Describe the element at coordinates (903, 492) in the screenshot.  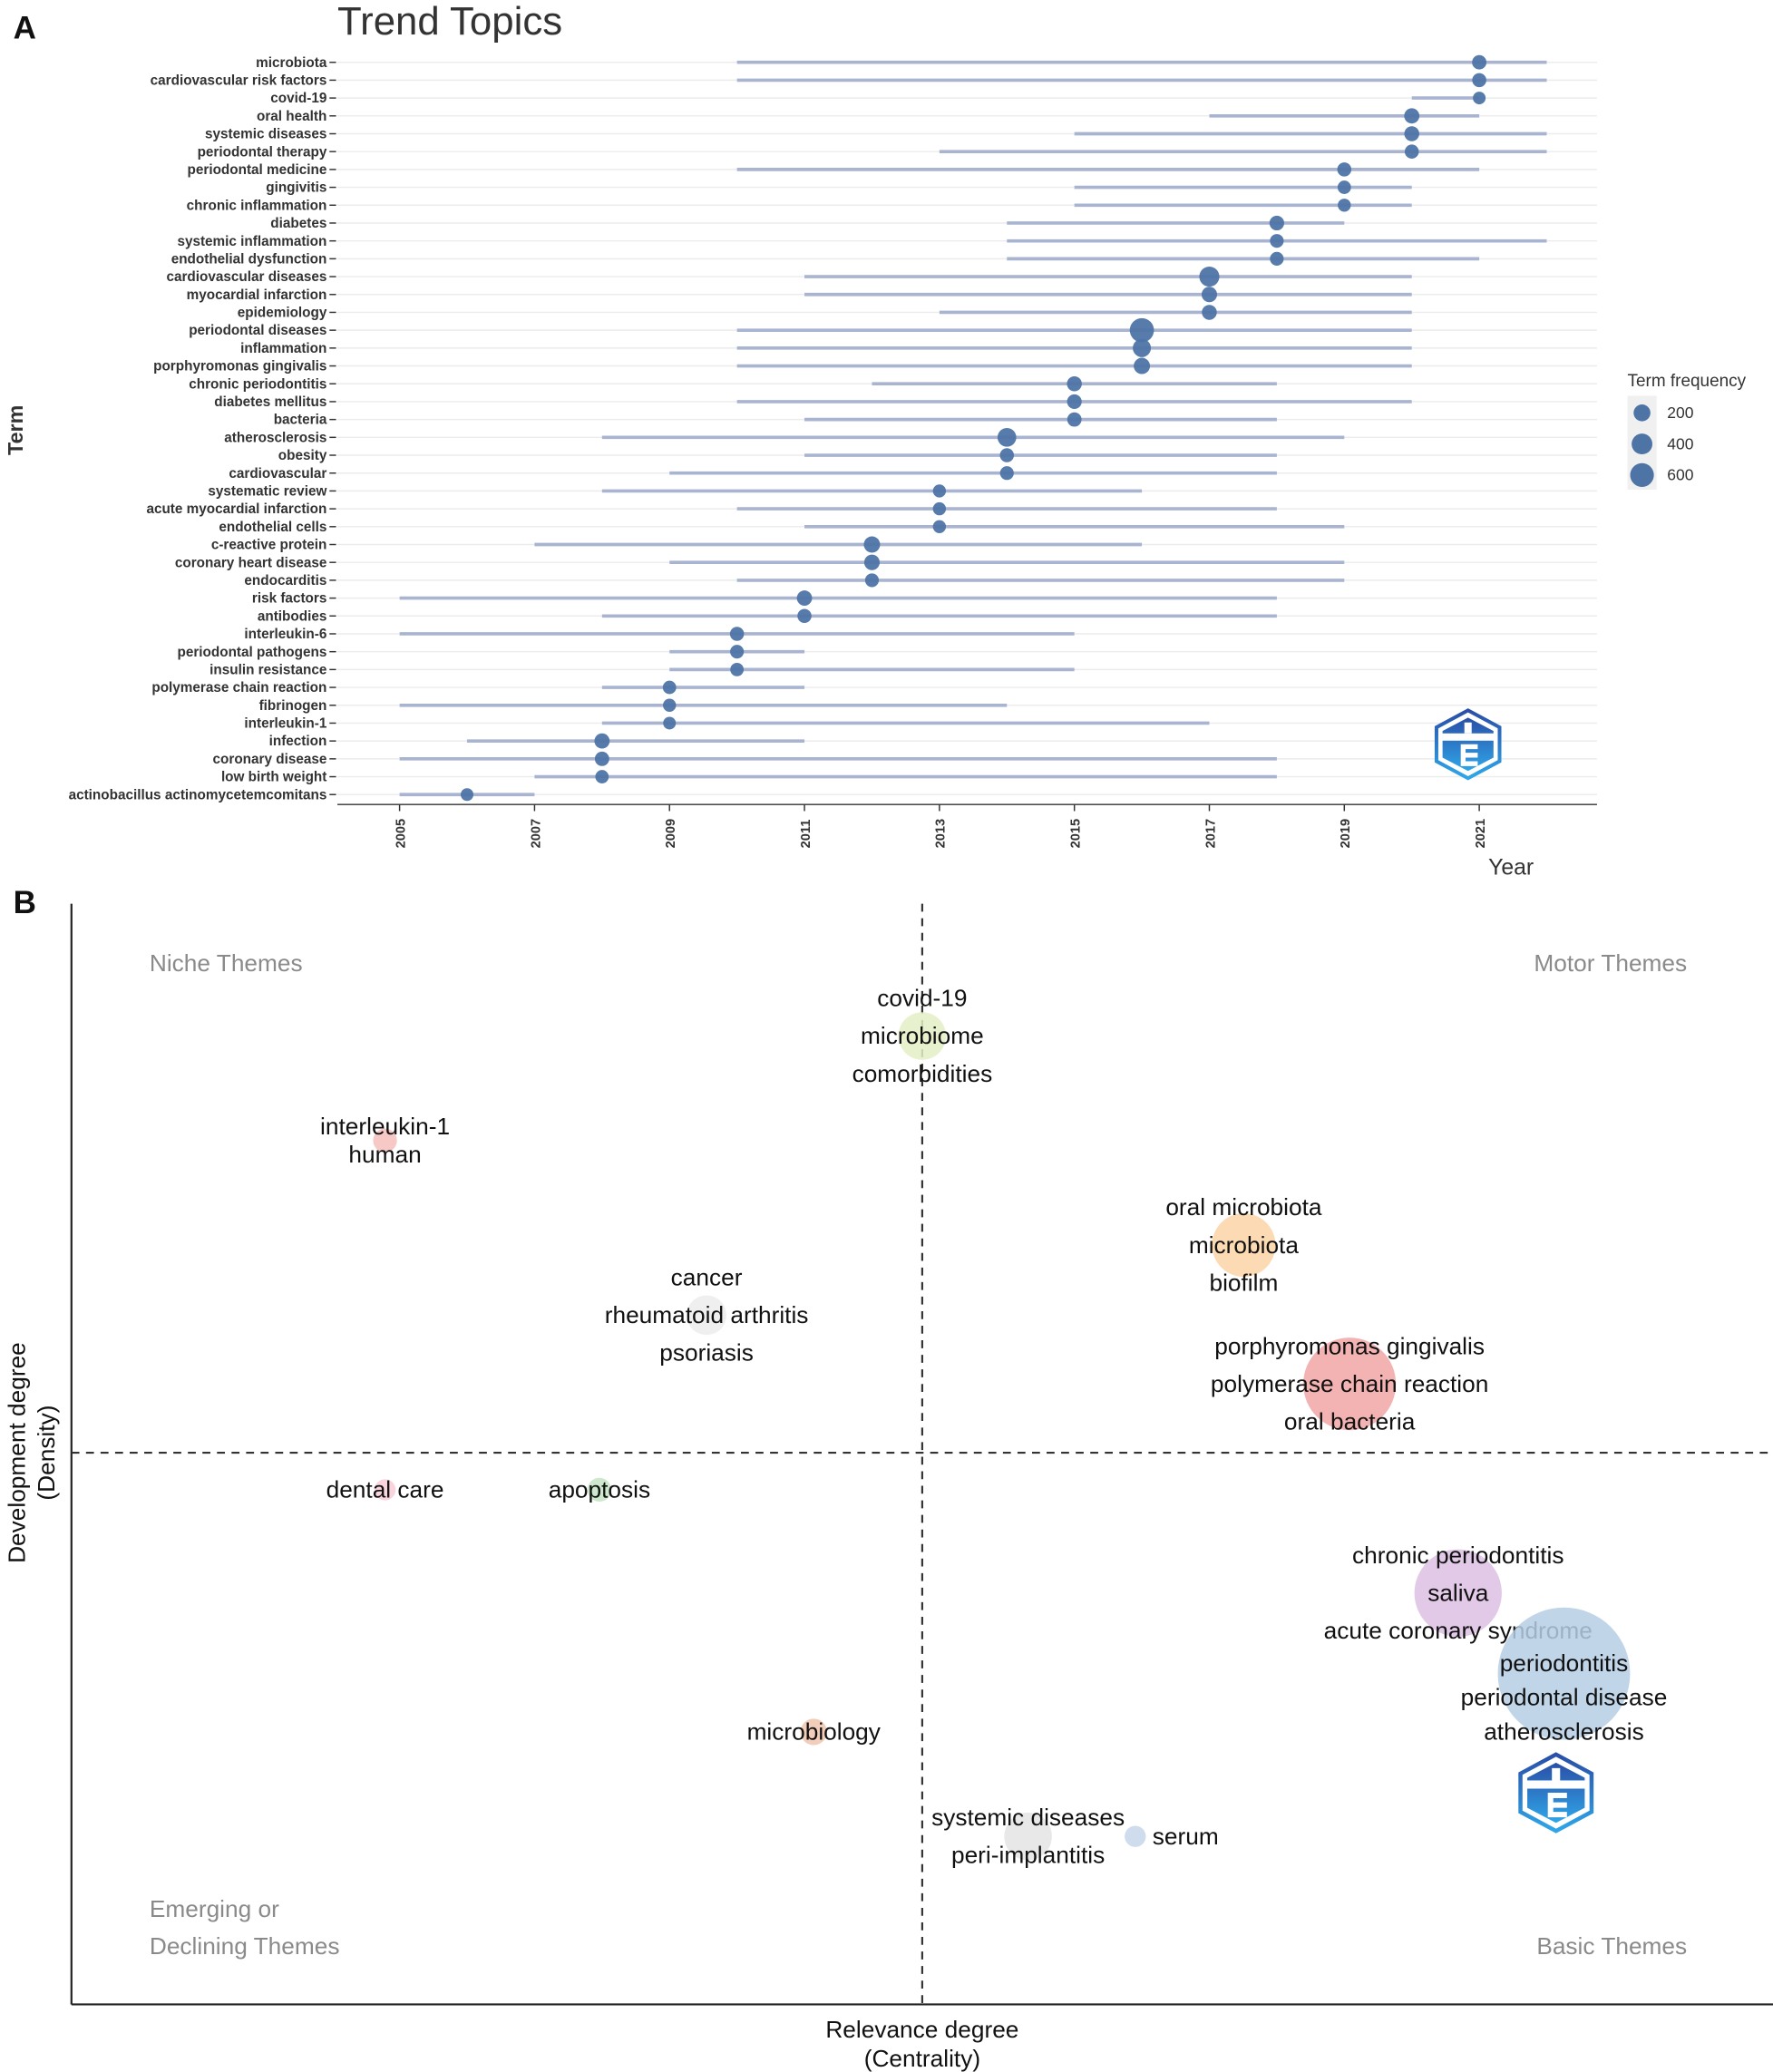
I see `term-row: systematic review` at that location.